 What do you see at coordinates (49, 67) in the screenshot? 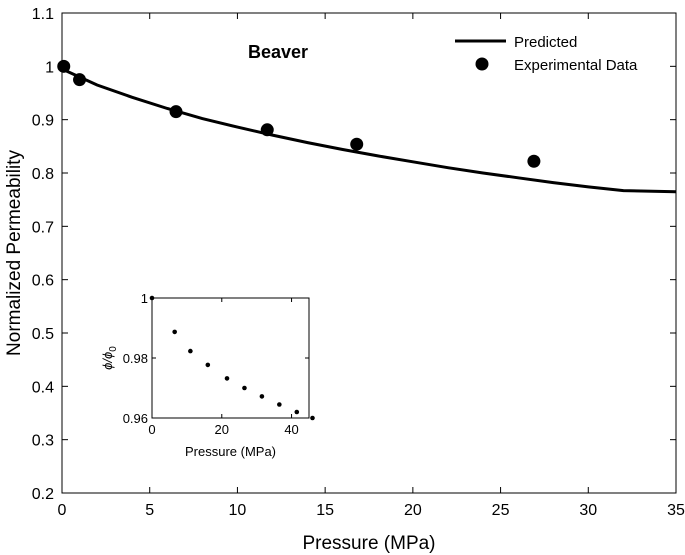
I see `y-tick-label: 1` at bounding box center [49, 67].